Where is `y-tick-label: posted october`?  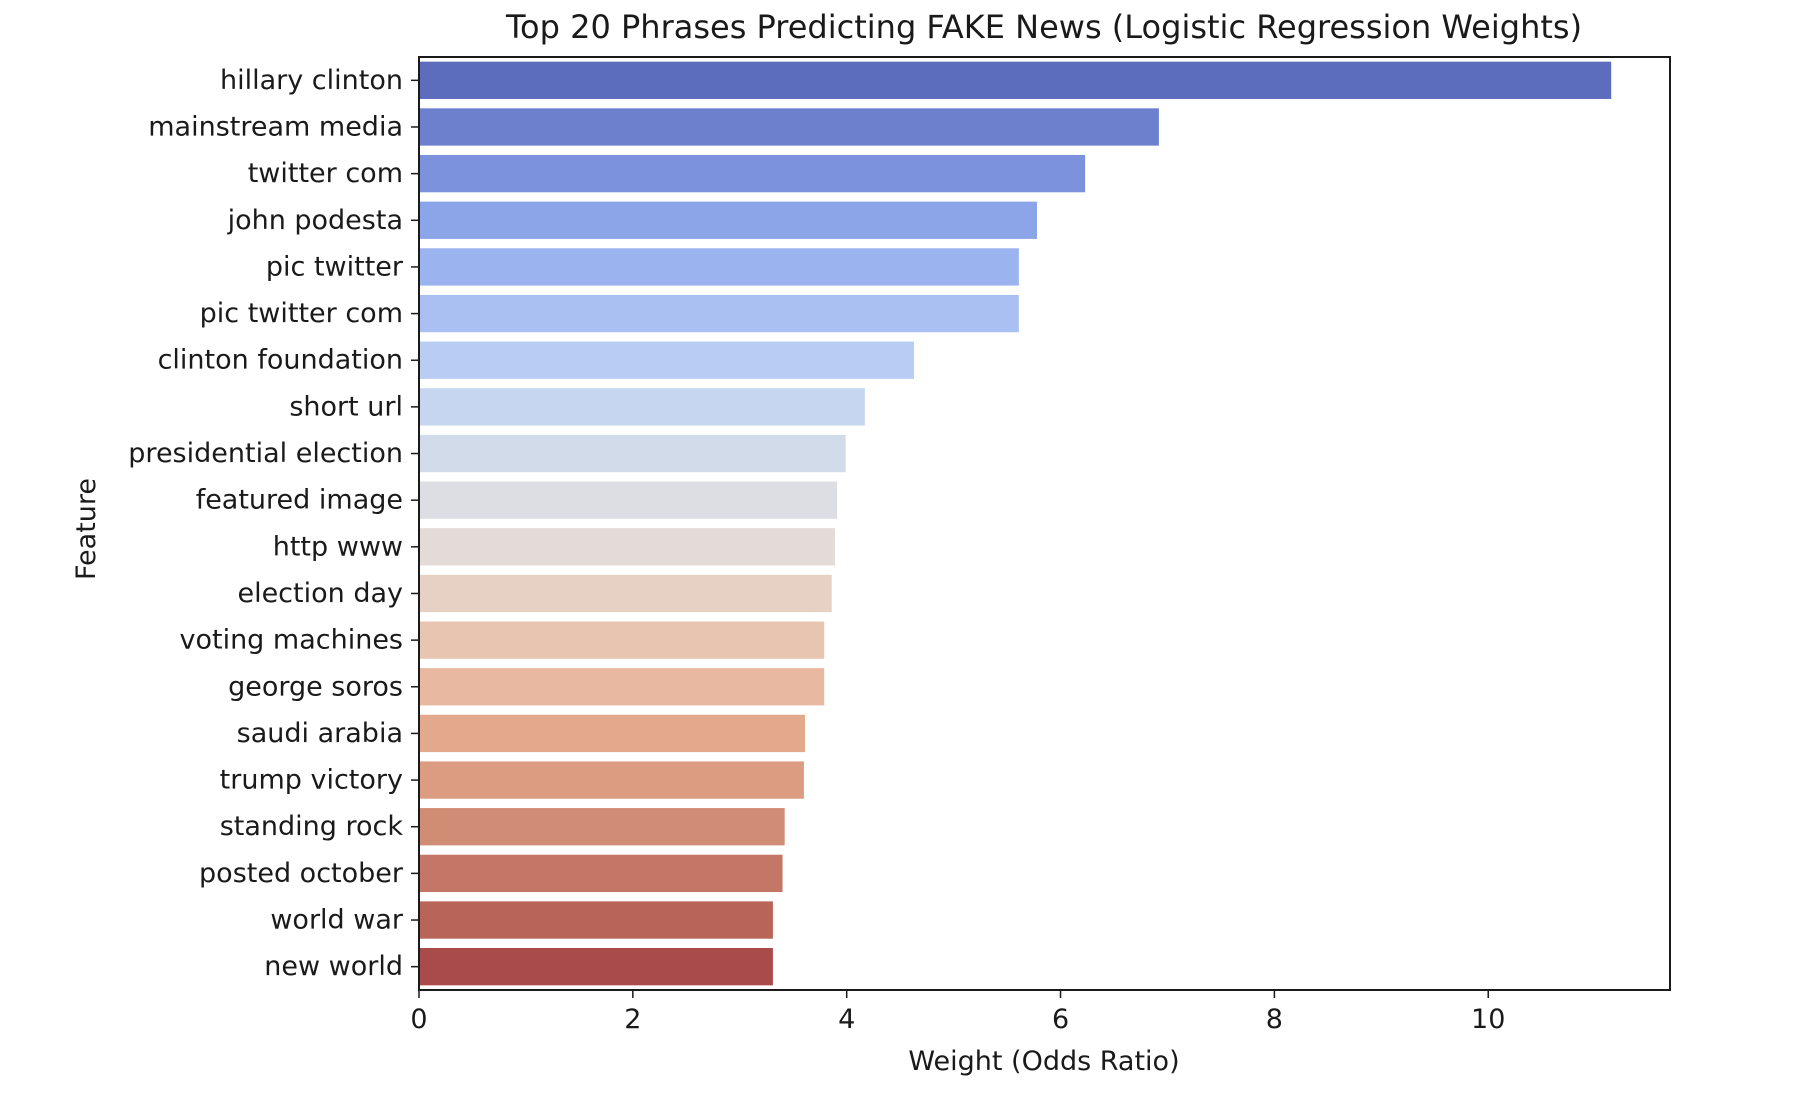
y-tick-label: posted october is located at coordinates (301, 873).